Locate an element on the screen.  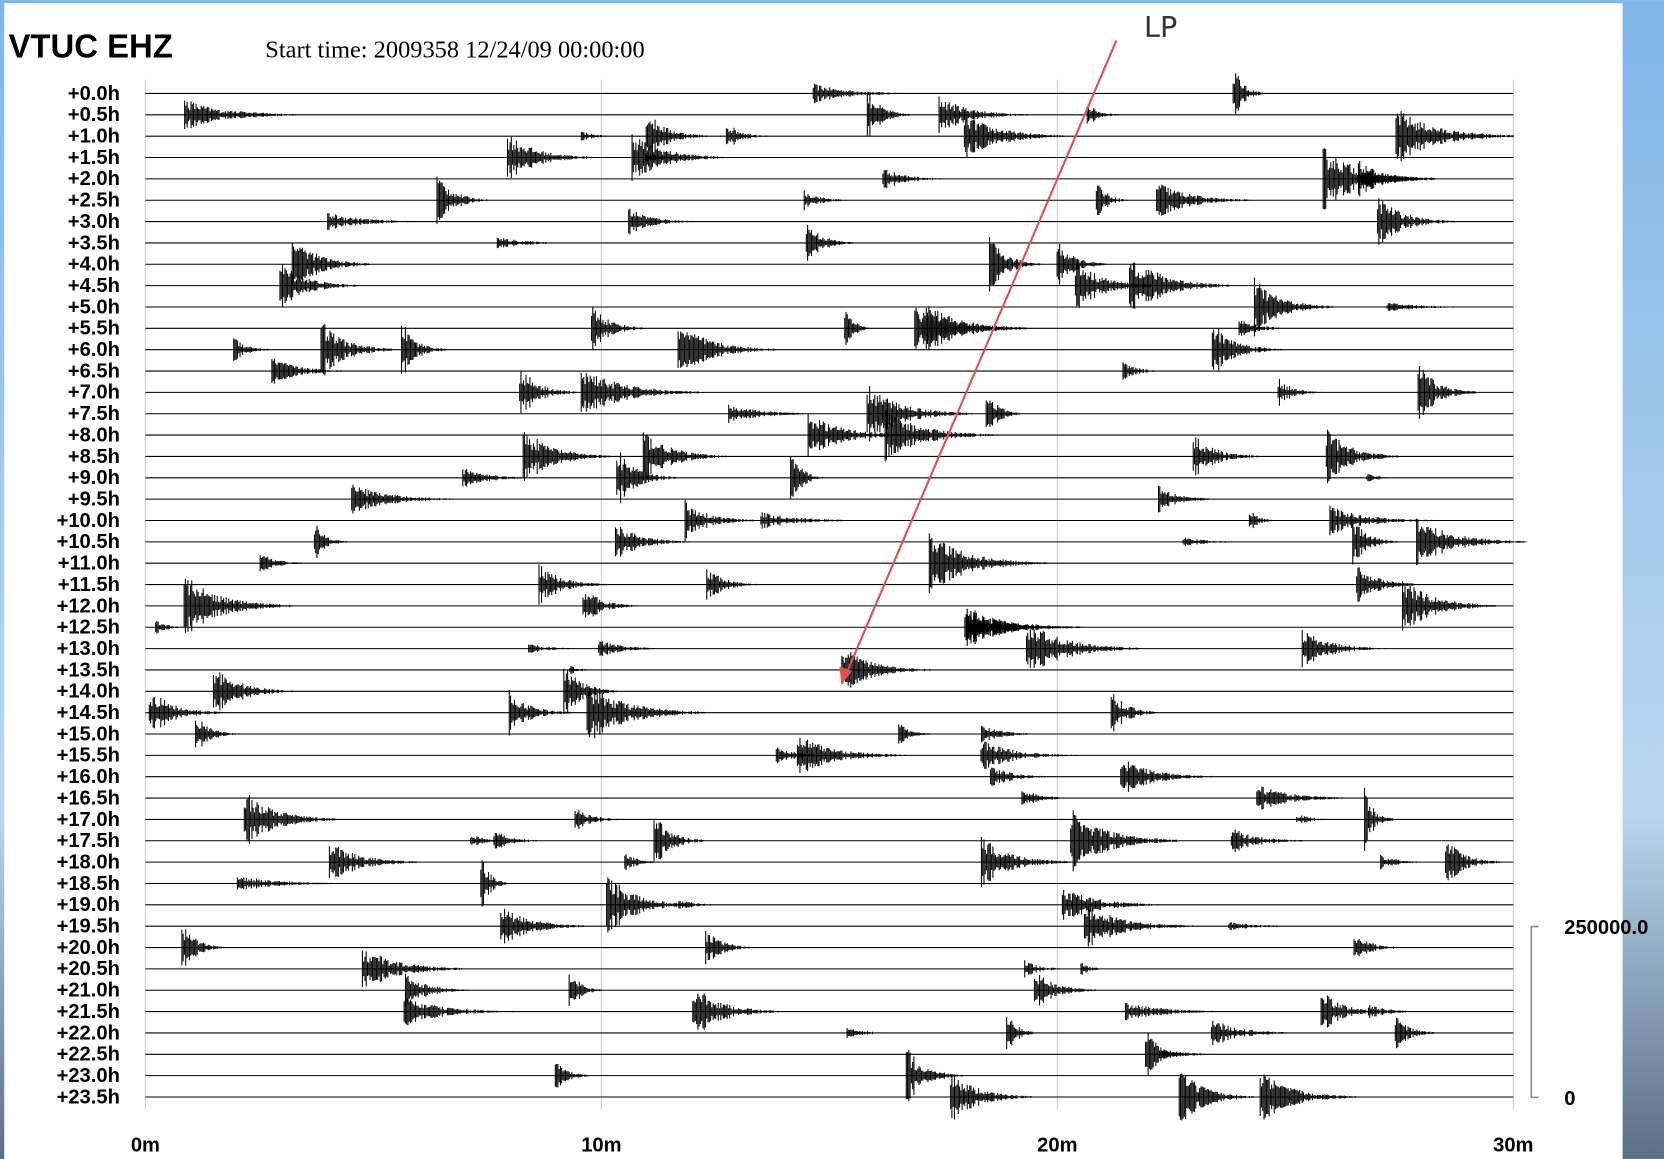
row-label: +12.0h is located at coordinates (88, 606).